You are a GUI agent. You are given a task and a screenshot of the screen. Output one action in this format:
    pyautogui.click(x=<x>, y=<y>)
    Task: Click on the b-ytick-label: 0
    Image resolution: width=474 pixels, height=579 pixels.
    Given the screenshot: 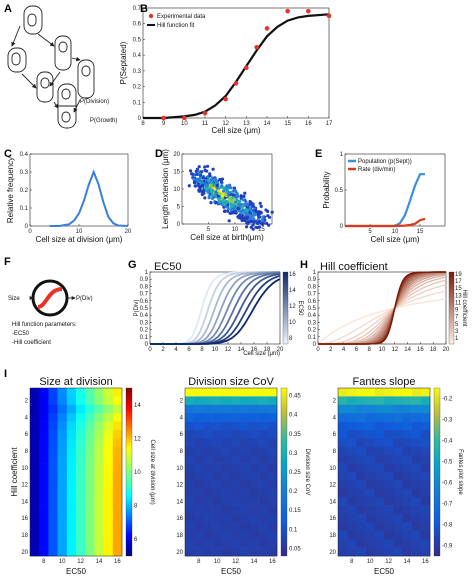 What is the action you would take?
    pyautogui.click(x=140, y=119)
    